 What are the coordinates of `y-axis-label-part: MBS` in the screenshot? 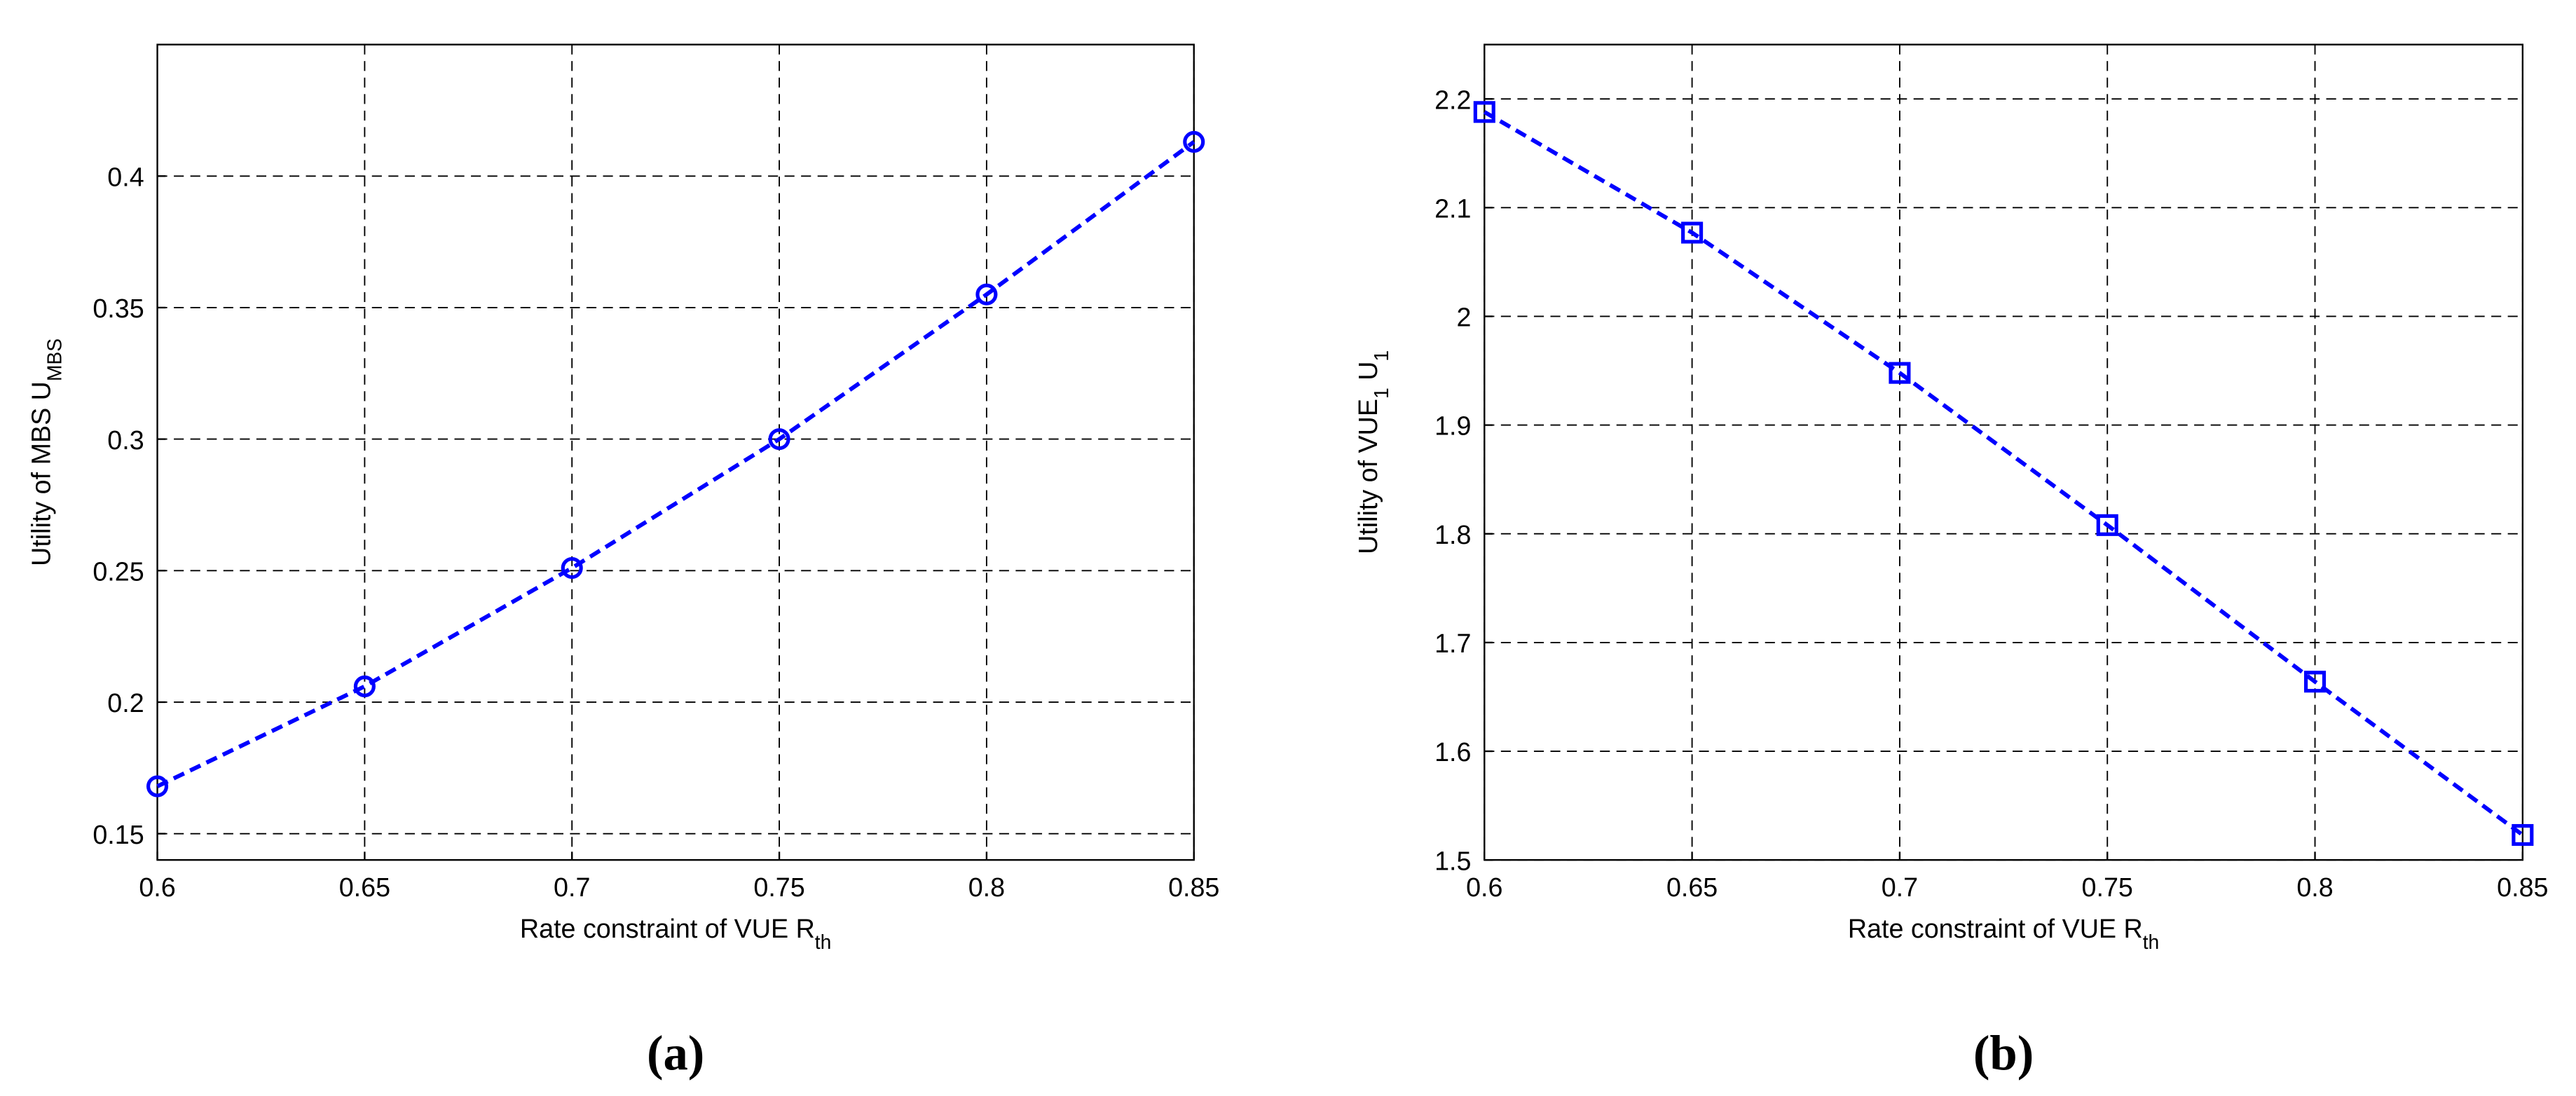 It's located at (54, 360).